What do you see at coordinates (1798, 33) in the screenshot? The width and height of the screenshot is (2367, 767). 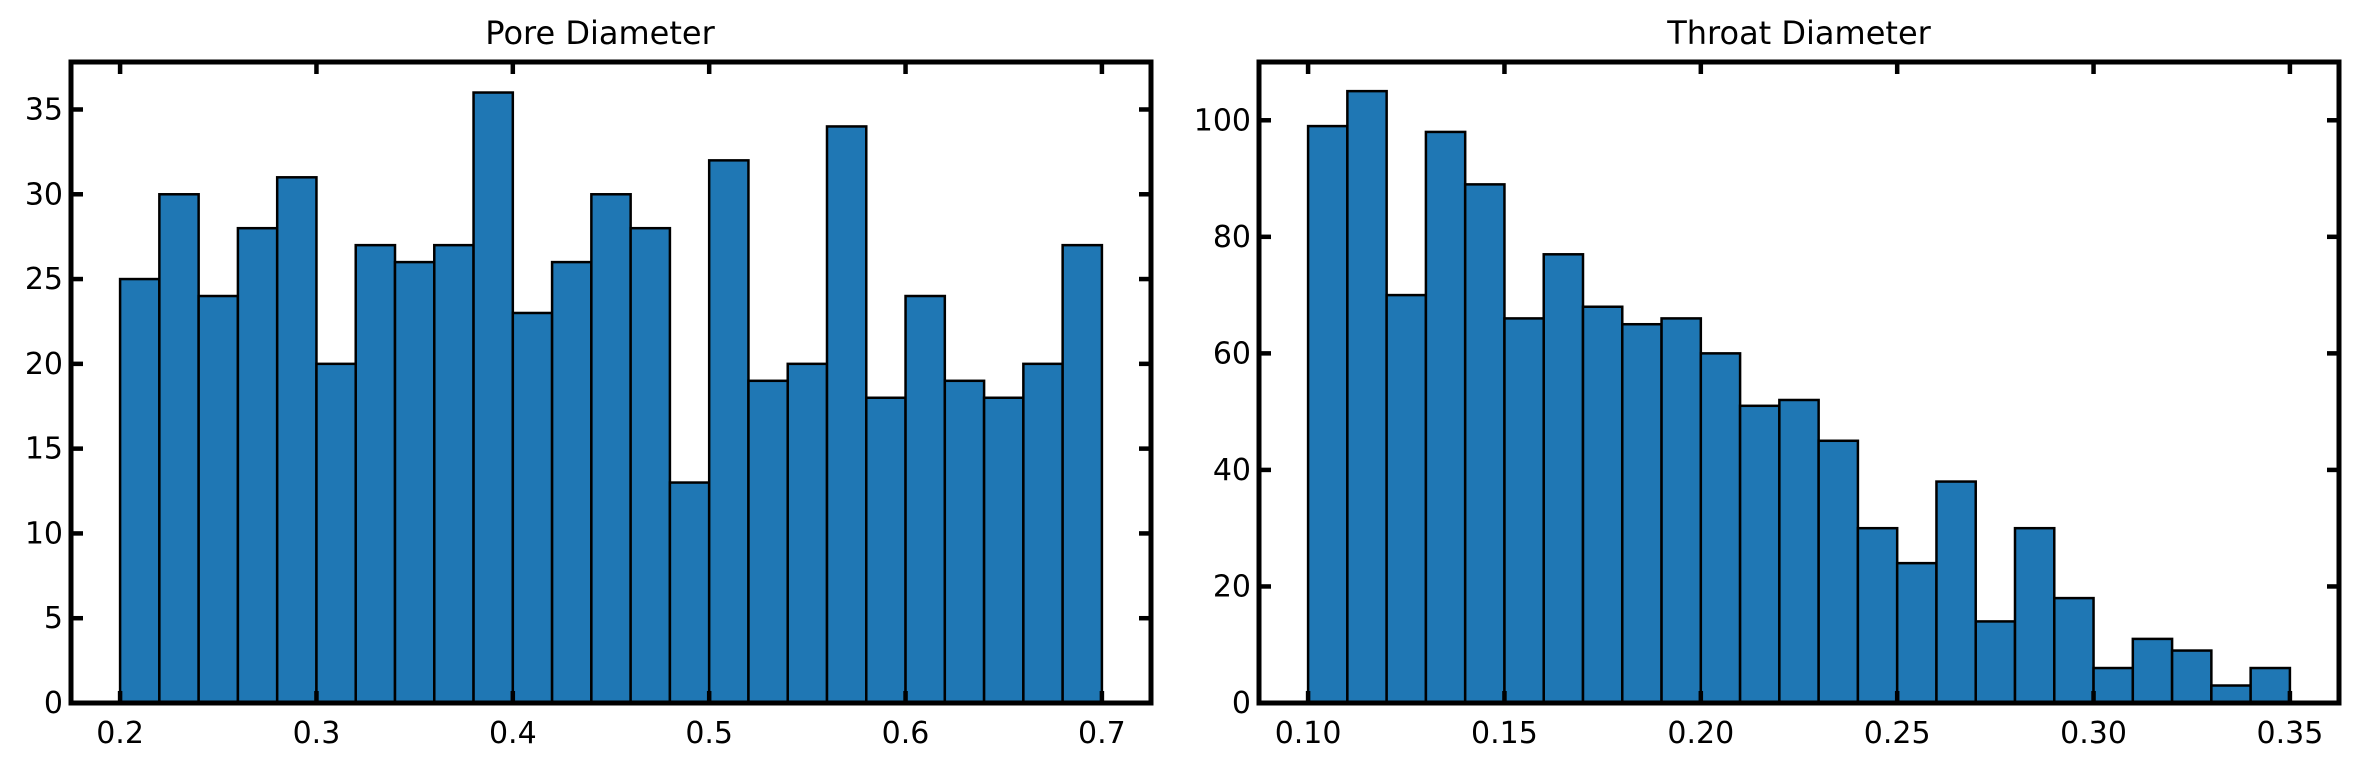 I see `throat-diameter-title: Throat Diameter` at bounding box center [1798, 33].